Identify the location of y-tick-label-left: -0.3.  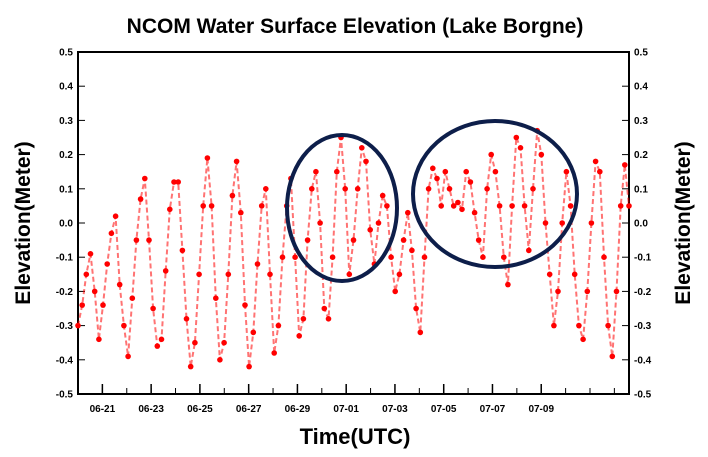
(65, 326).